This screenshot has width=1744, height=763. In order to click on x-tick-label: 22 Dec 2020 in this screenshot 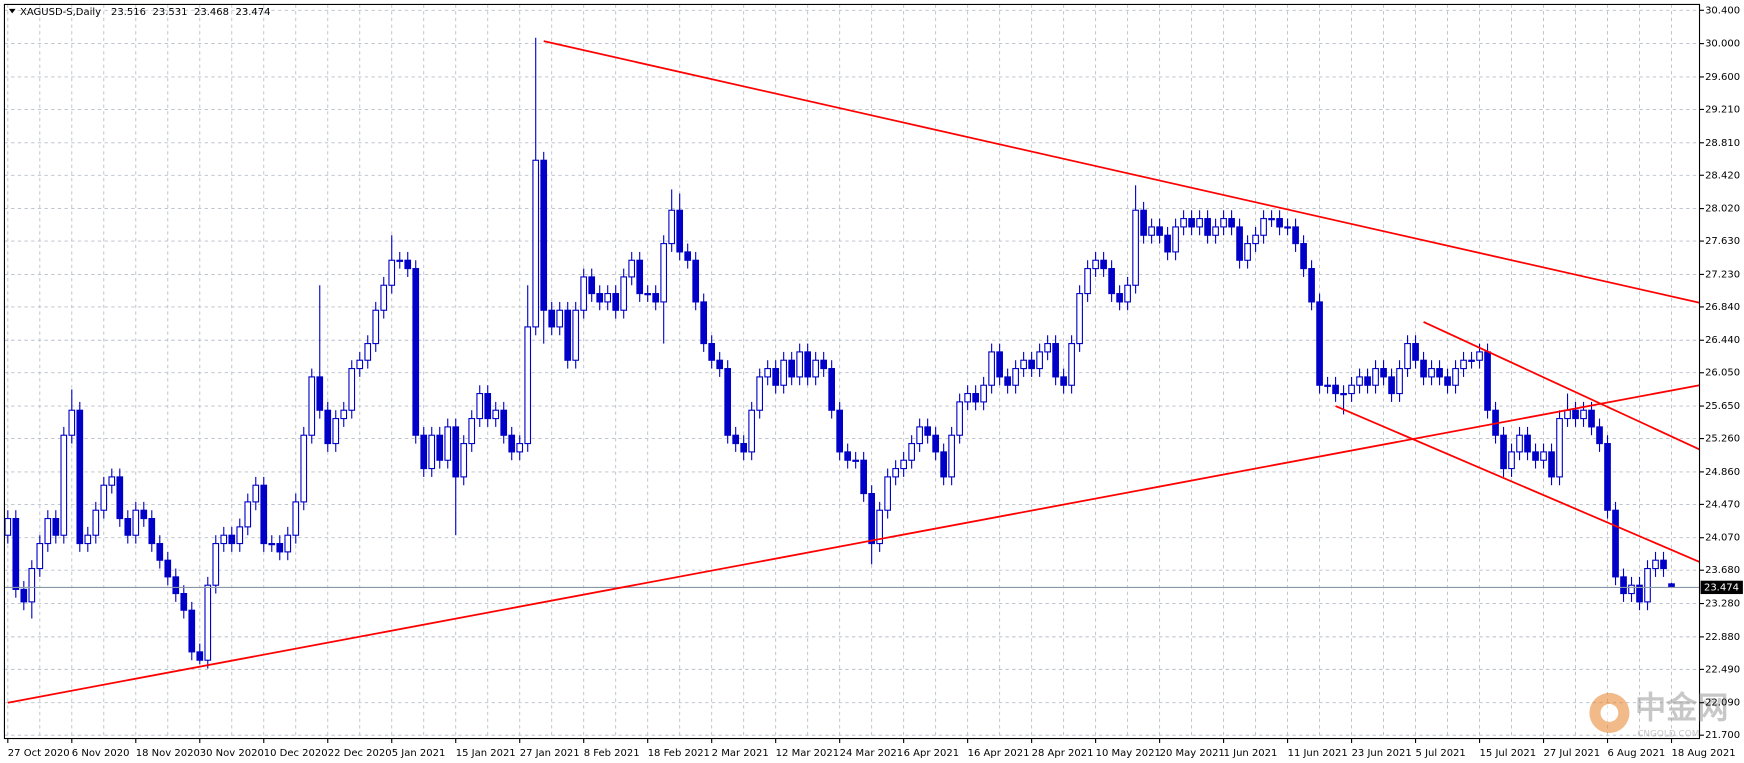, I will do `click(360, 753)`.